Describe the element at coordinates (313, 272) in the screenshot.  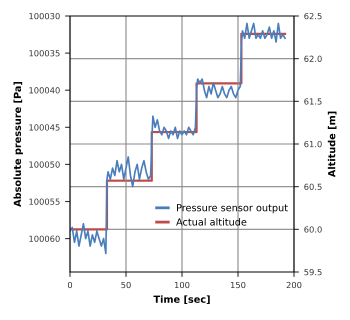
I see `y2-tick-label: 59.5` at that location.